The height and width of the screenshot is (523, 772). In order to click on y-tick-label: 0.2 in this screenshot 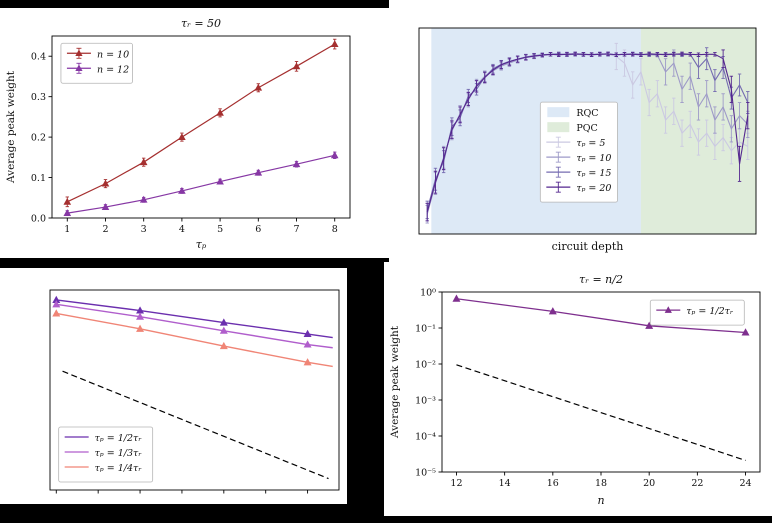, I will do `click(38, 137)`.